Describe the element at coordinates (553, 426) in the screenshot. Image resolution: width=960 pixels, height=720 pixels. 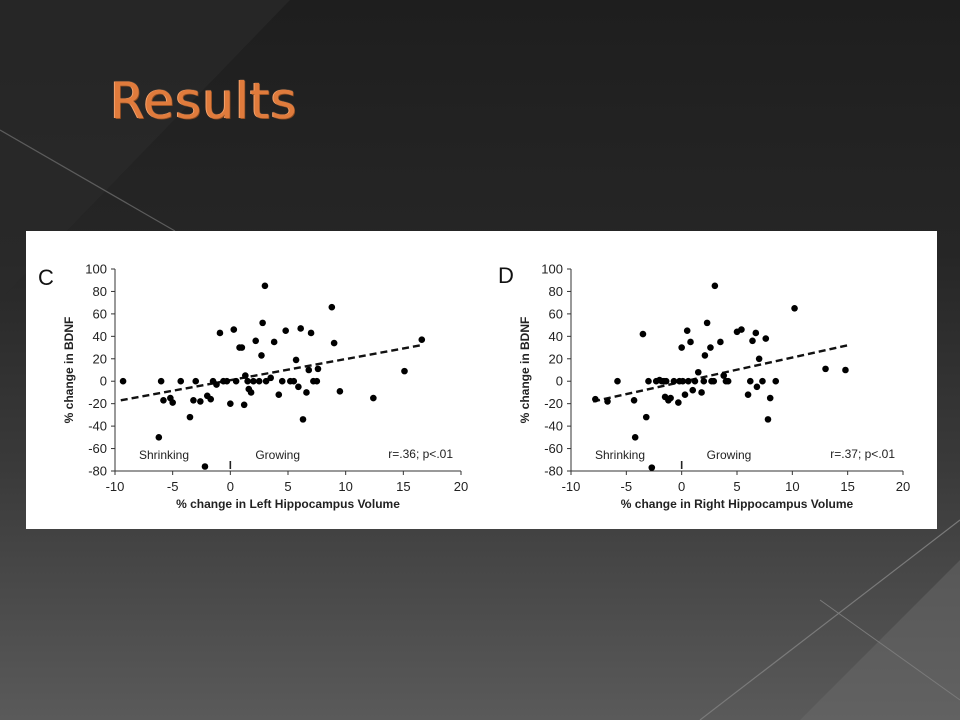
I see `y-tick-label: -40` at that location.